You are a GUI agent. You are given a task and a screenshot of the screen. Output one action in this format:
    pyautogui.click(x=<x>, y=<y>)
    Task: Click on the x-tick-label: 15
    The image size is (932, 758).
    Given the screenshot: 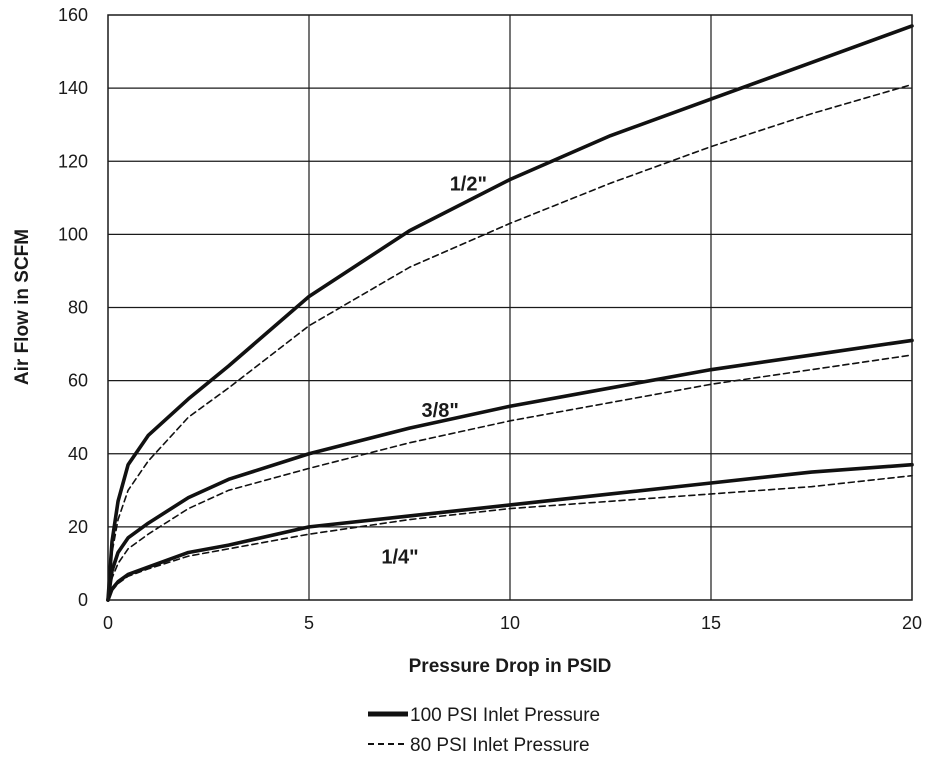 What is the action you would take?
    pyautogui.click(x=711, y=623)
    